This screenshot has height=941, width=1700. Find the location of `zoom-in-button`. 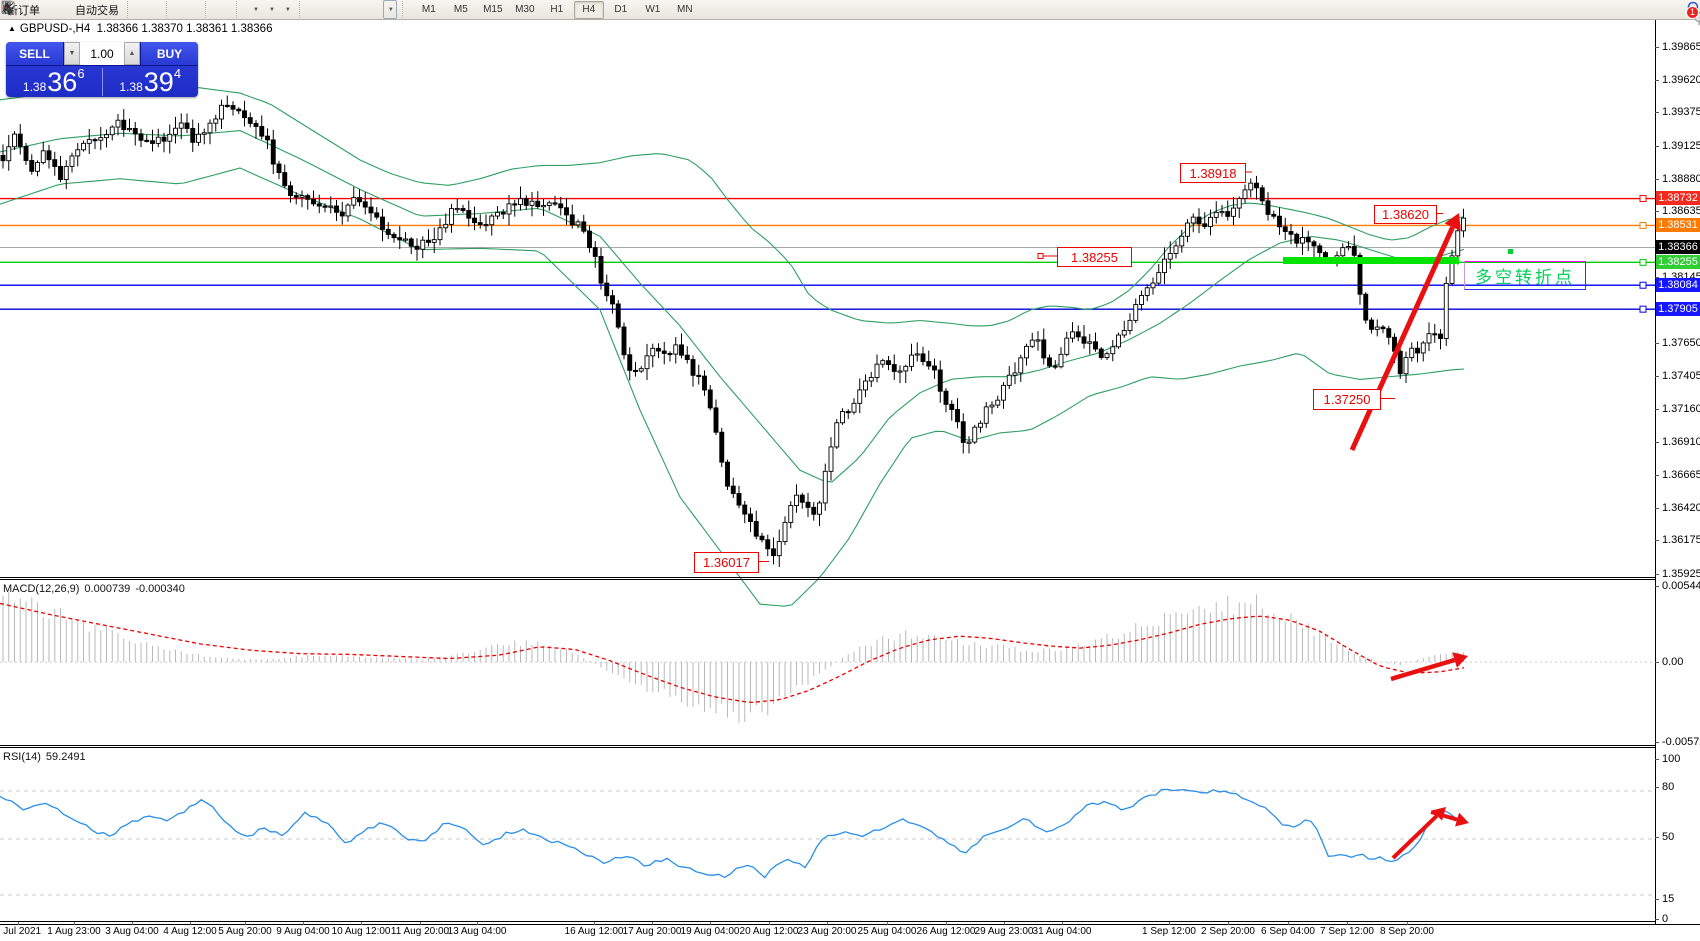

zoom-in-button is located at coordinates (93, 9).